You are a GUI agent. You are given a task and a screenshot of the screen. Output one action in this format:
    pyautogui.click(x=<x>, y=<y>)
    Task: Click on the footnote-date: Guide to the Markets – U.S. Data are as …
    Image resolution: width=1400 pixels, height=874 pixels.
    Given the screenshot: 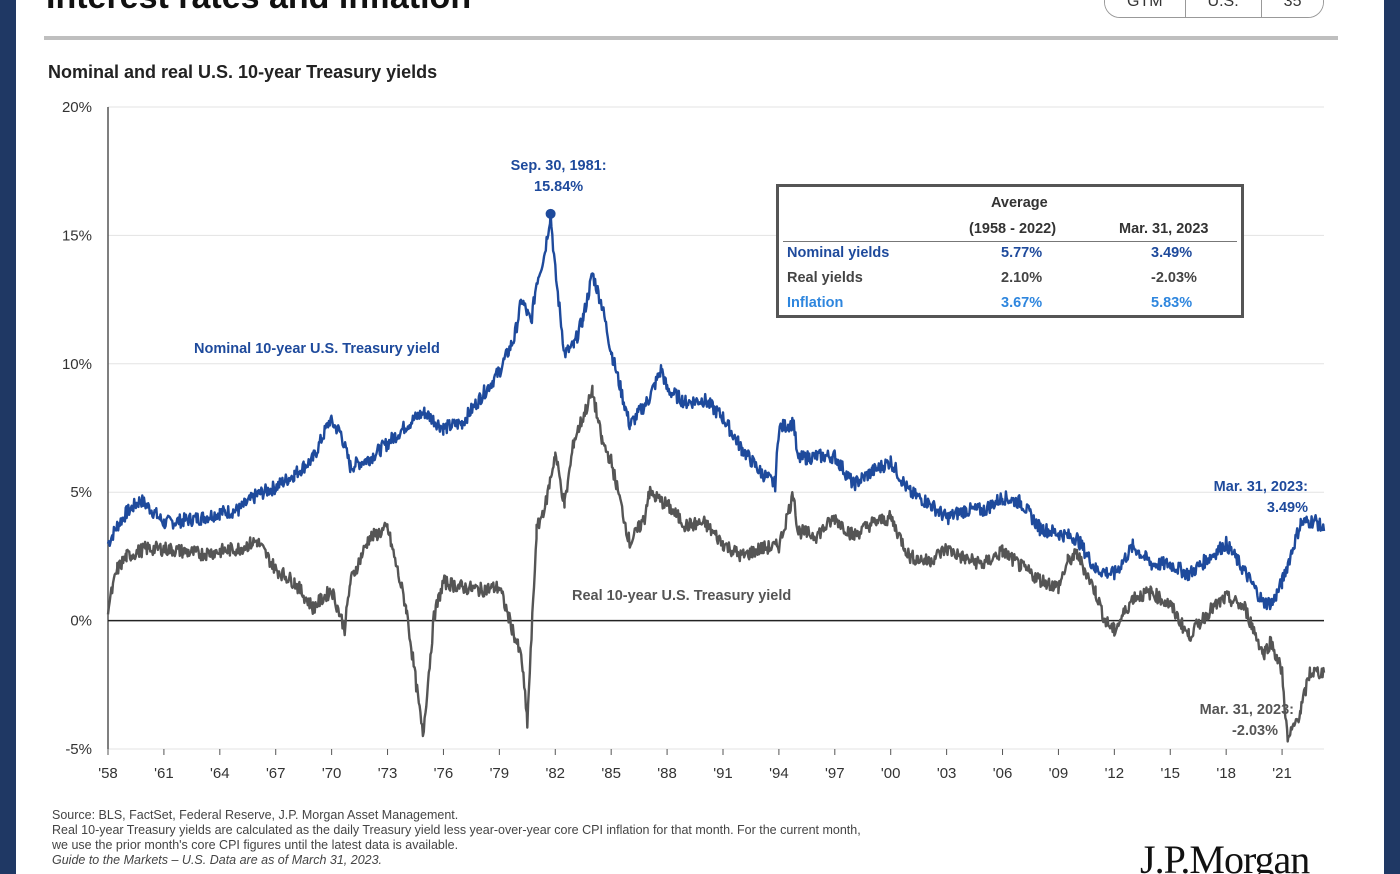 What is the action you would take?
    pyautogui.click(x=217, y=860)
    